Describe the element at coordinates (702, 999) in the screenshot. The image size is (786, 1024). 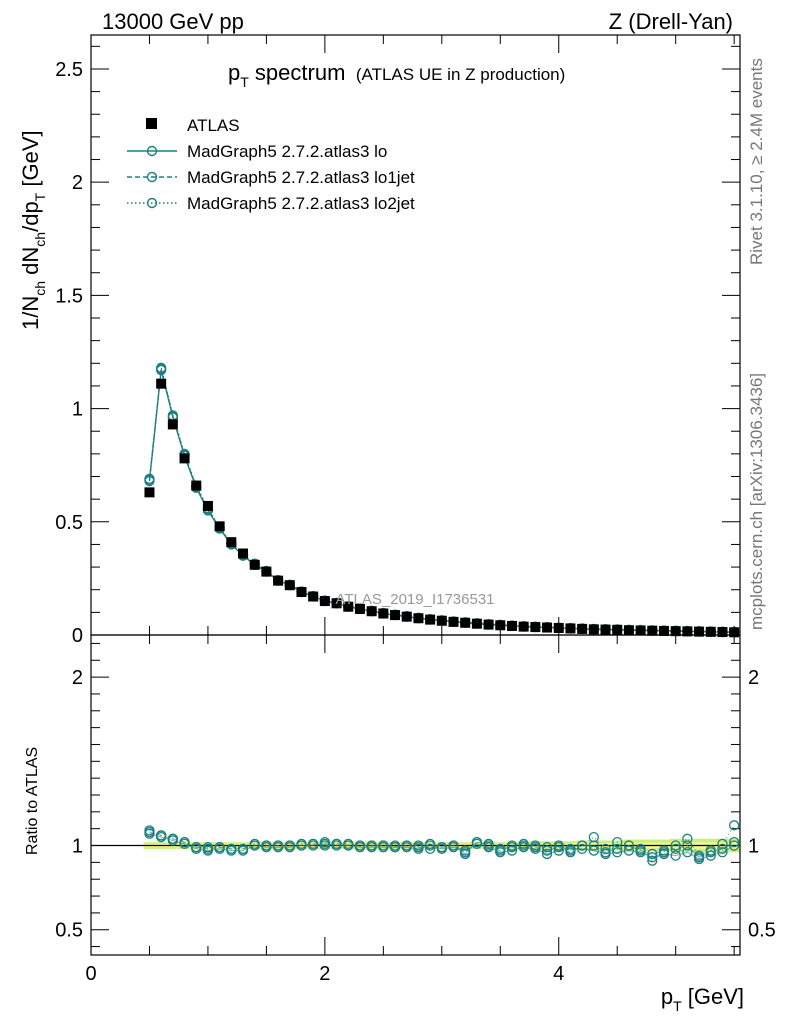
I see `x-axis-label: pT [GeV]` at that location.